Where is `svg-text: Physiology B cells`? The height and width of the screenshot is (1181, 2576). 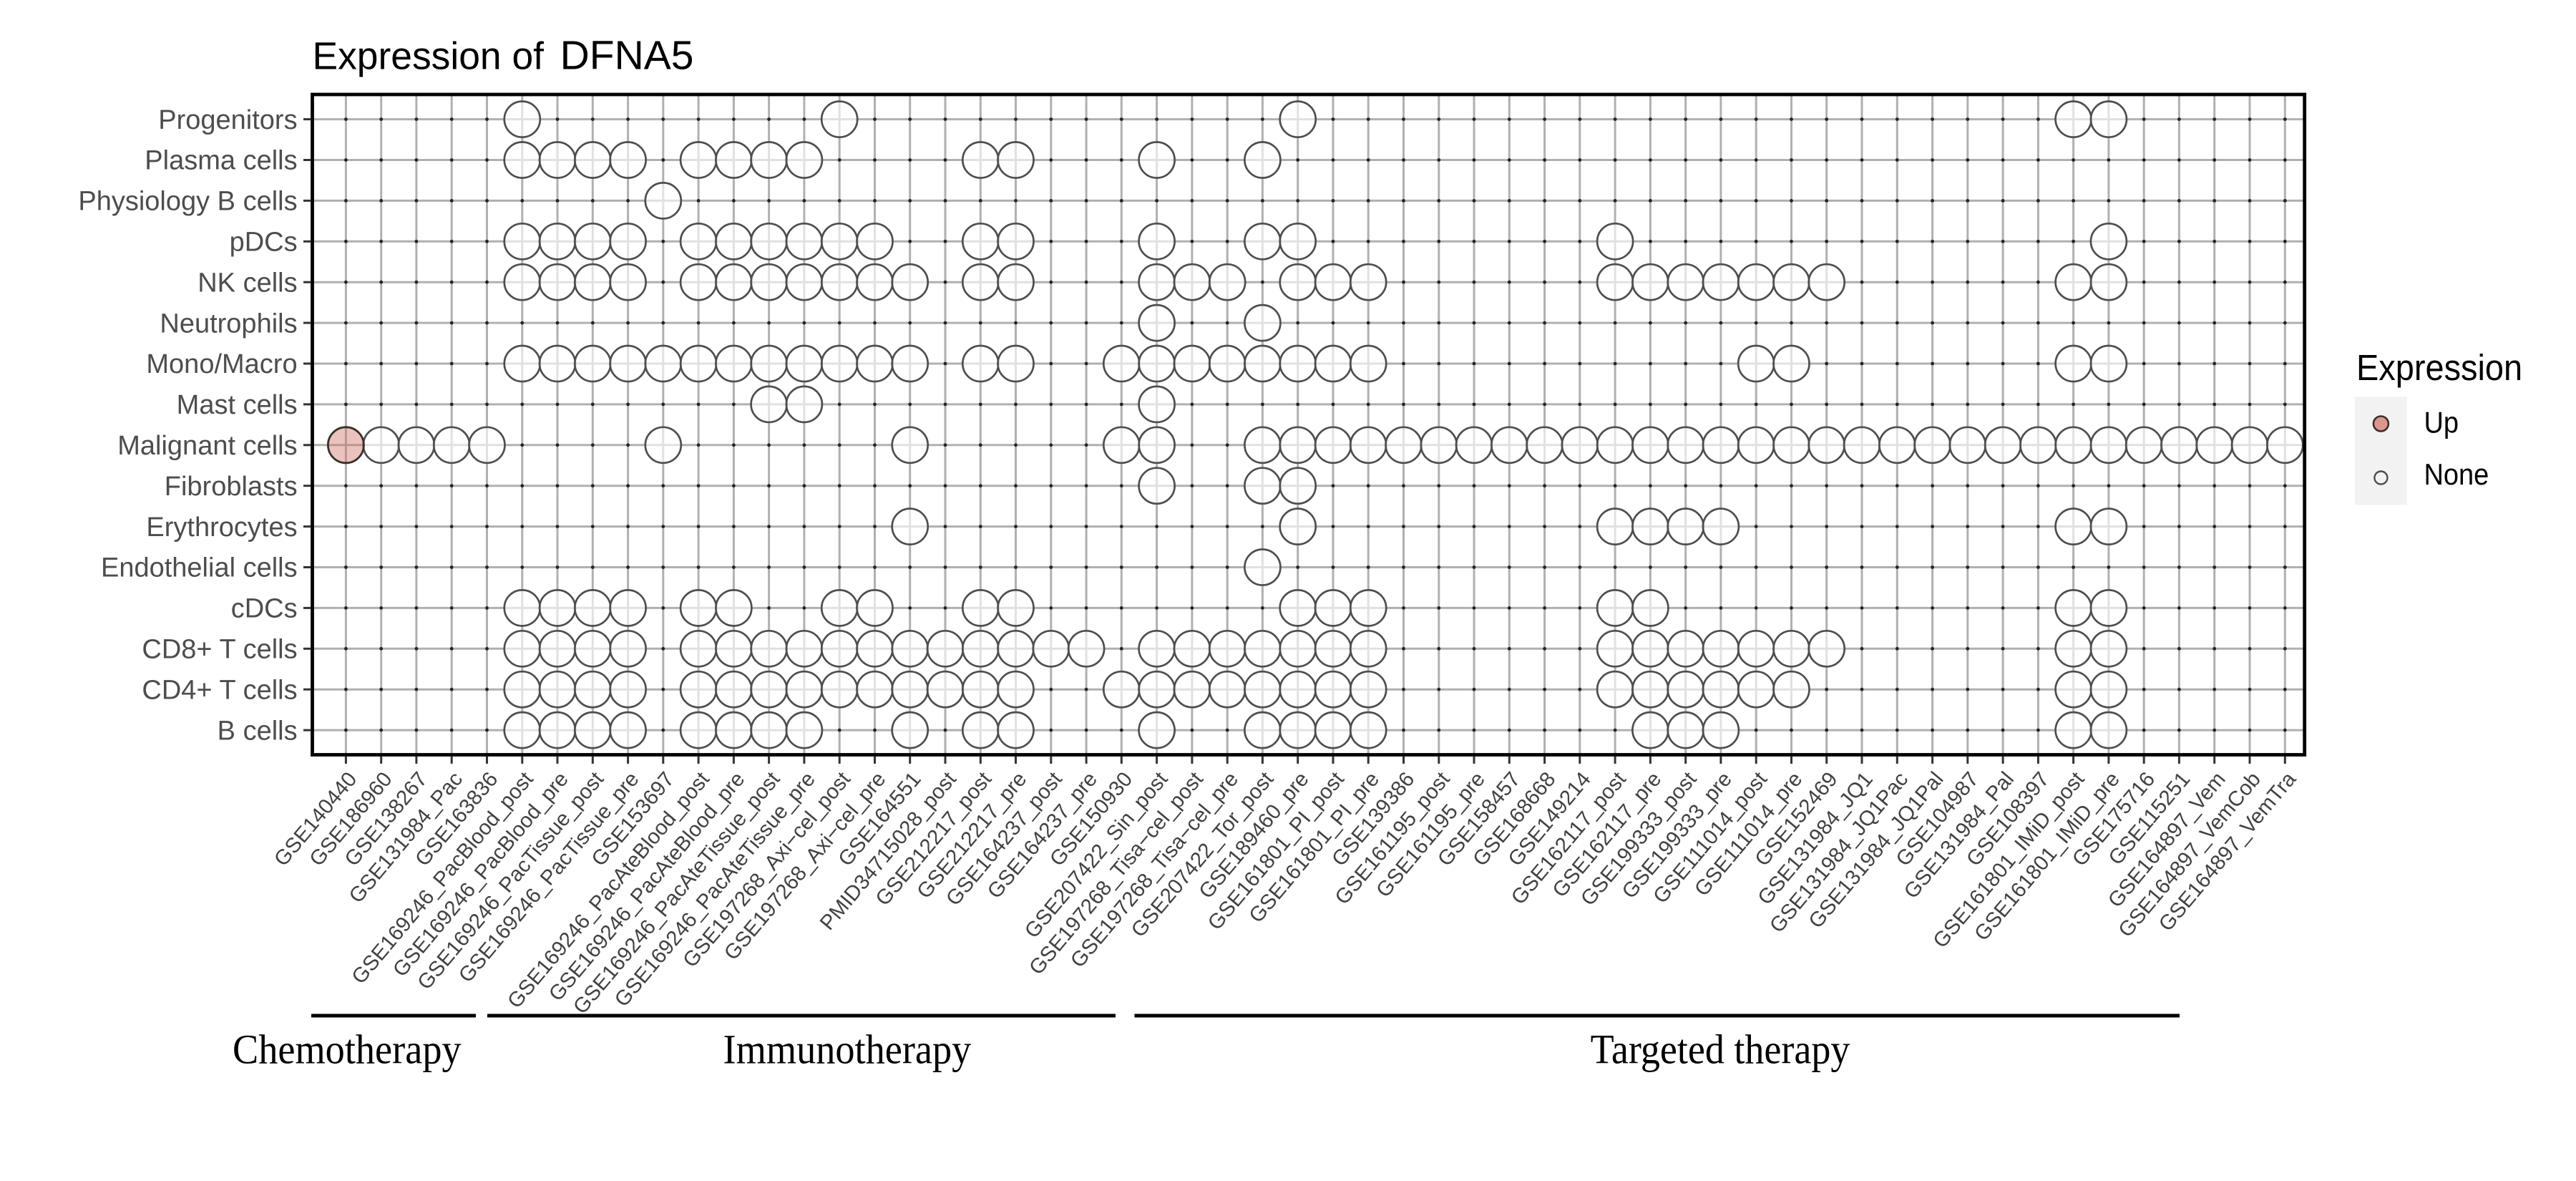 svg-text: Physiology B cells is located at coordinates (187, 202).